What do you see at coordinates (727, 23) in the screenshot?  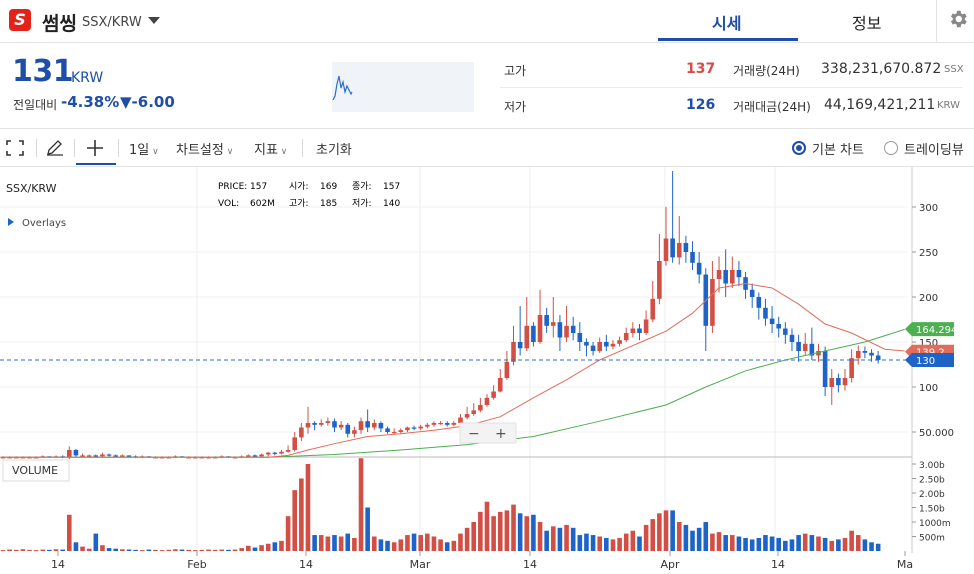 I see `tab-quote: 시세` at bounding box center [727, 23].